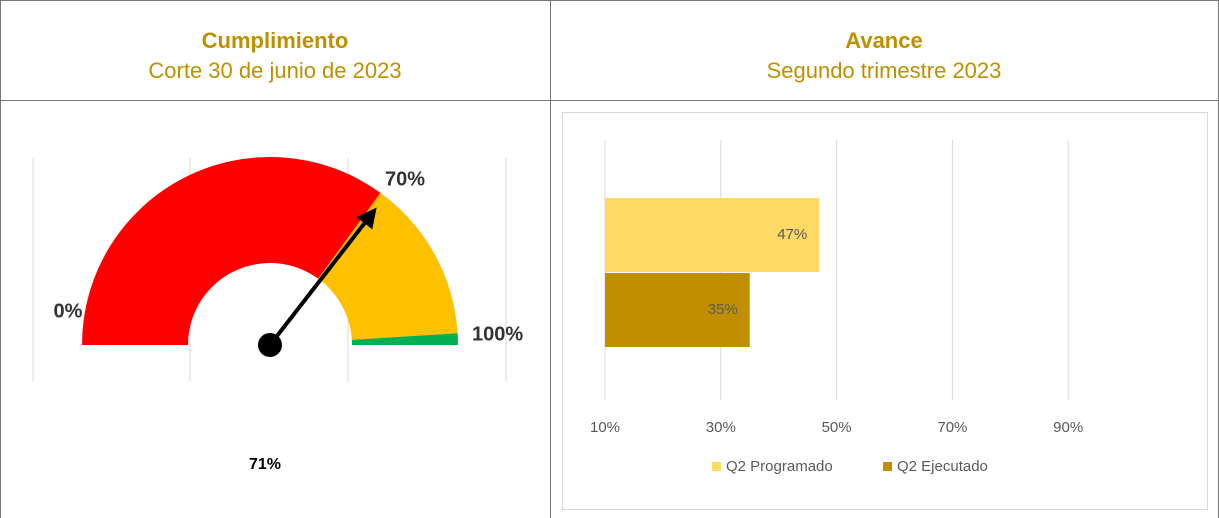 The image size is (1219, 518). I want to click on header-title: Avance, so click(883, 40).